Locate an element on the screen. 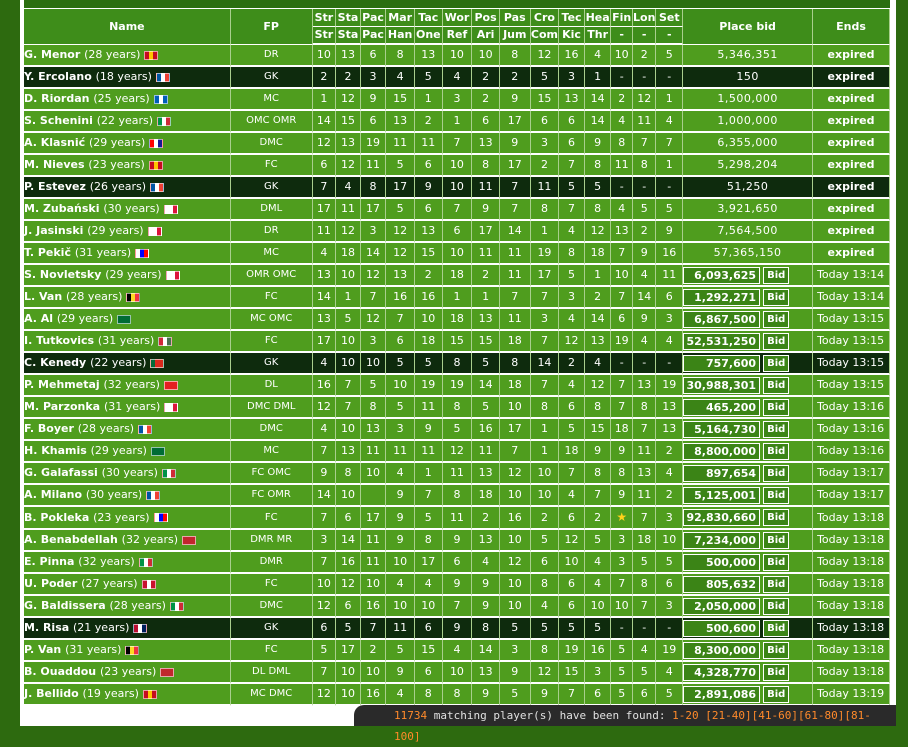 Image resolution: width=908 pixels, height=747 pixels. player-name: P. Van is located at coordinates (43, 649).